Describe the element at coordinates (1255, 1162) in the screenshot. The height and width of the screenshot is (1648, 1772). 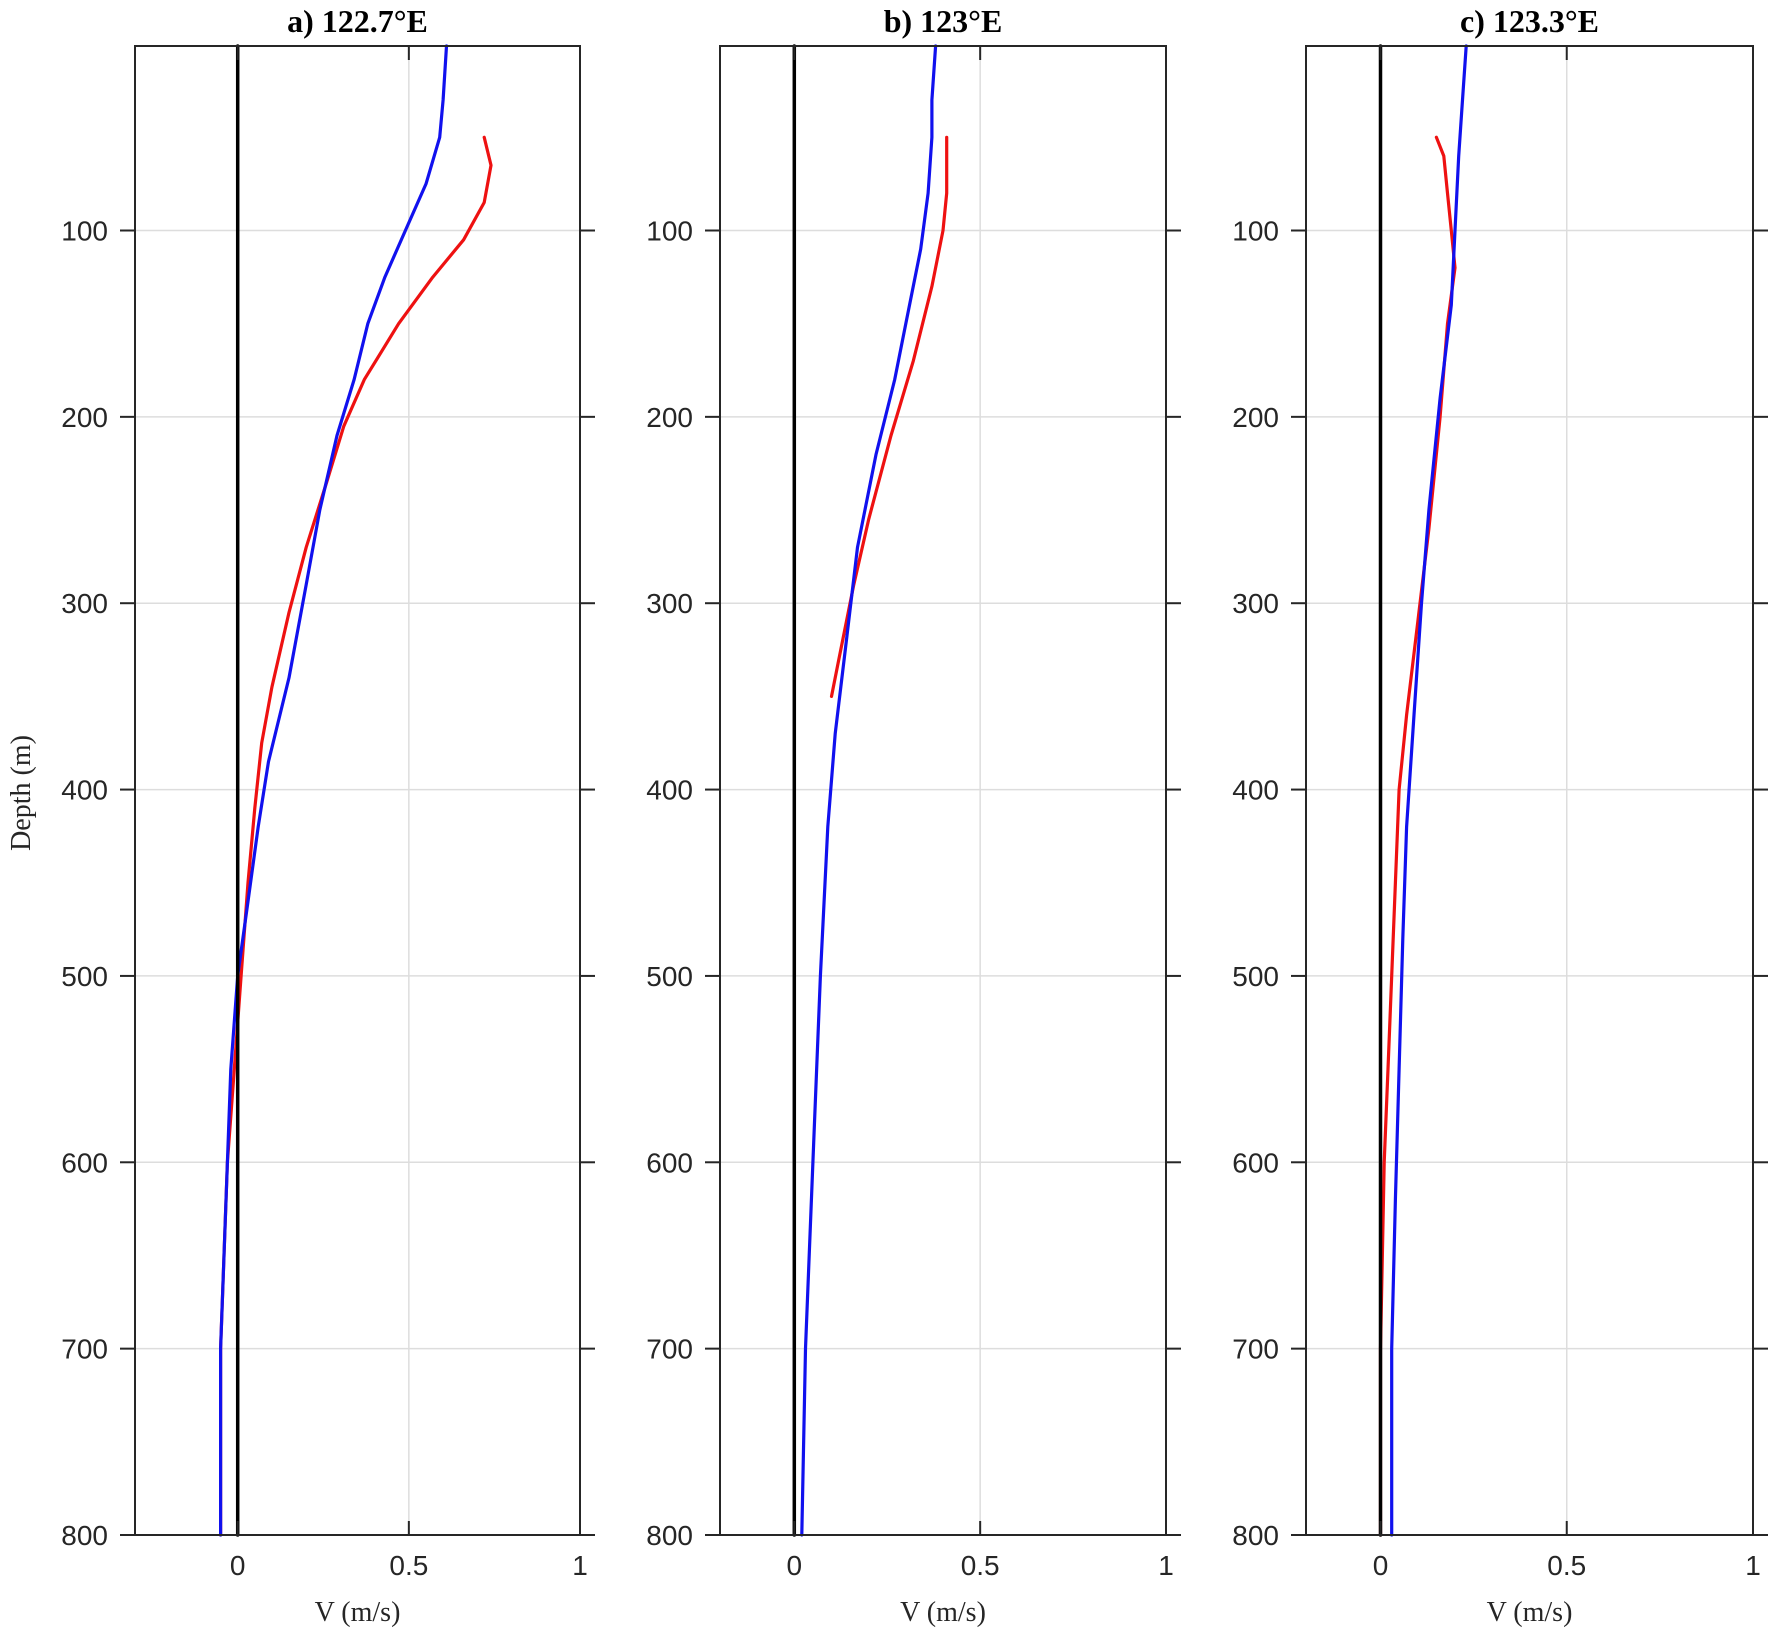
I see `panel-3-y-tick-label: 600` at that location.